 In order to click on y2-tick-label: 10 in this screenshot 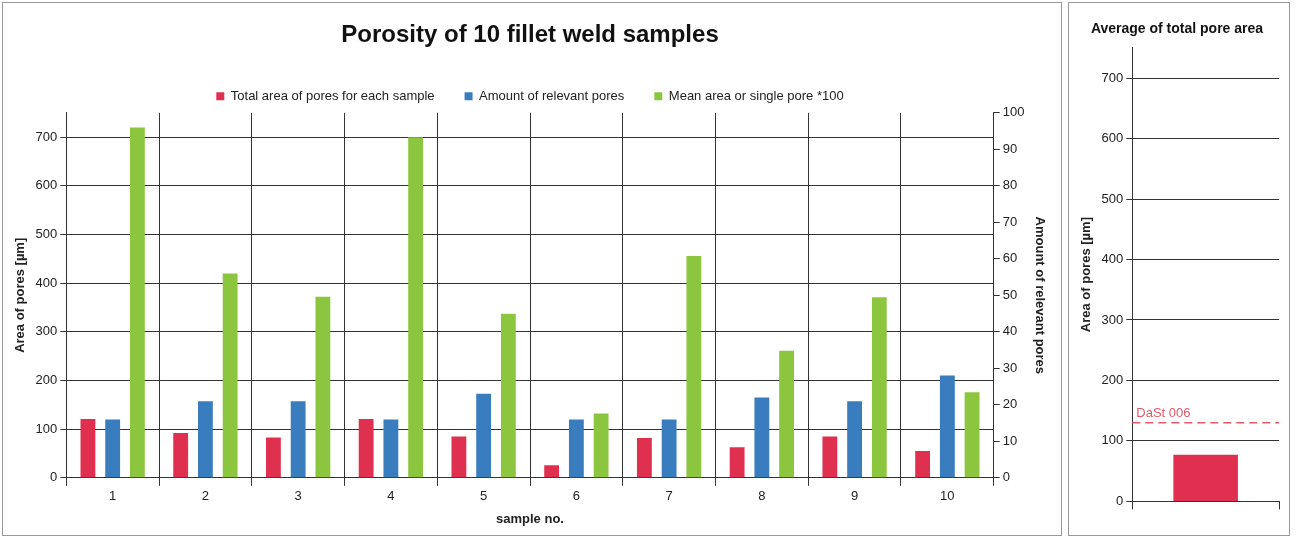, I will do `click(1010, 440)`.